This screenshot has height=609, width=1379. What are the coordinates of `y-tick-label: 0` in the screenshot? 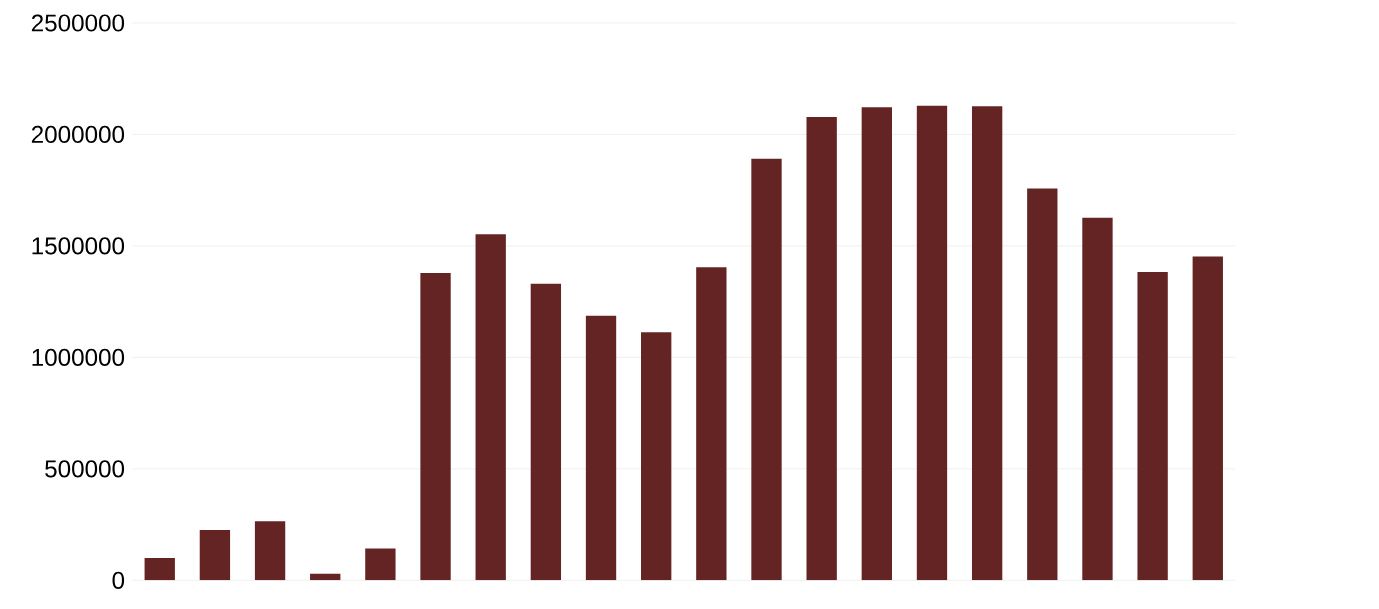 It's located at (118, 580).